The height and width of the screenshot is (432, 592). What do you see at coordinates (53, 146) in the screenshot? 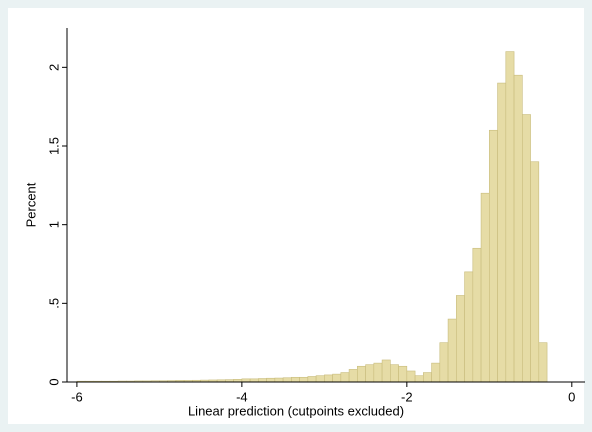
I see `y-tick-label: 1.5` at bounding box center [53, 146].